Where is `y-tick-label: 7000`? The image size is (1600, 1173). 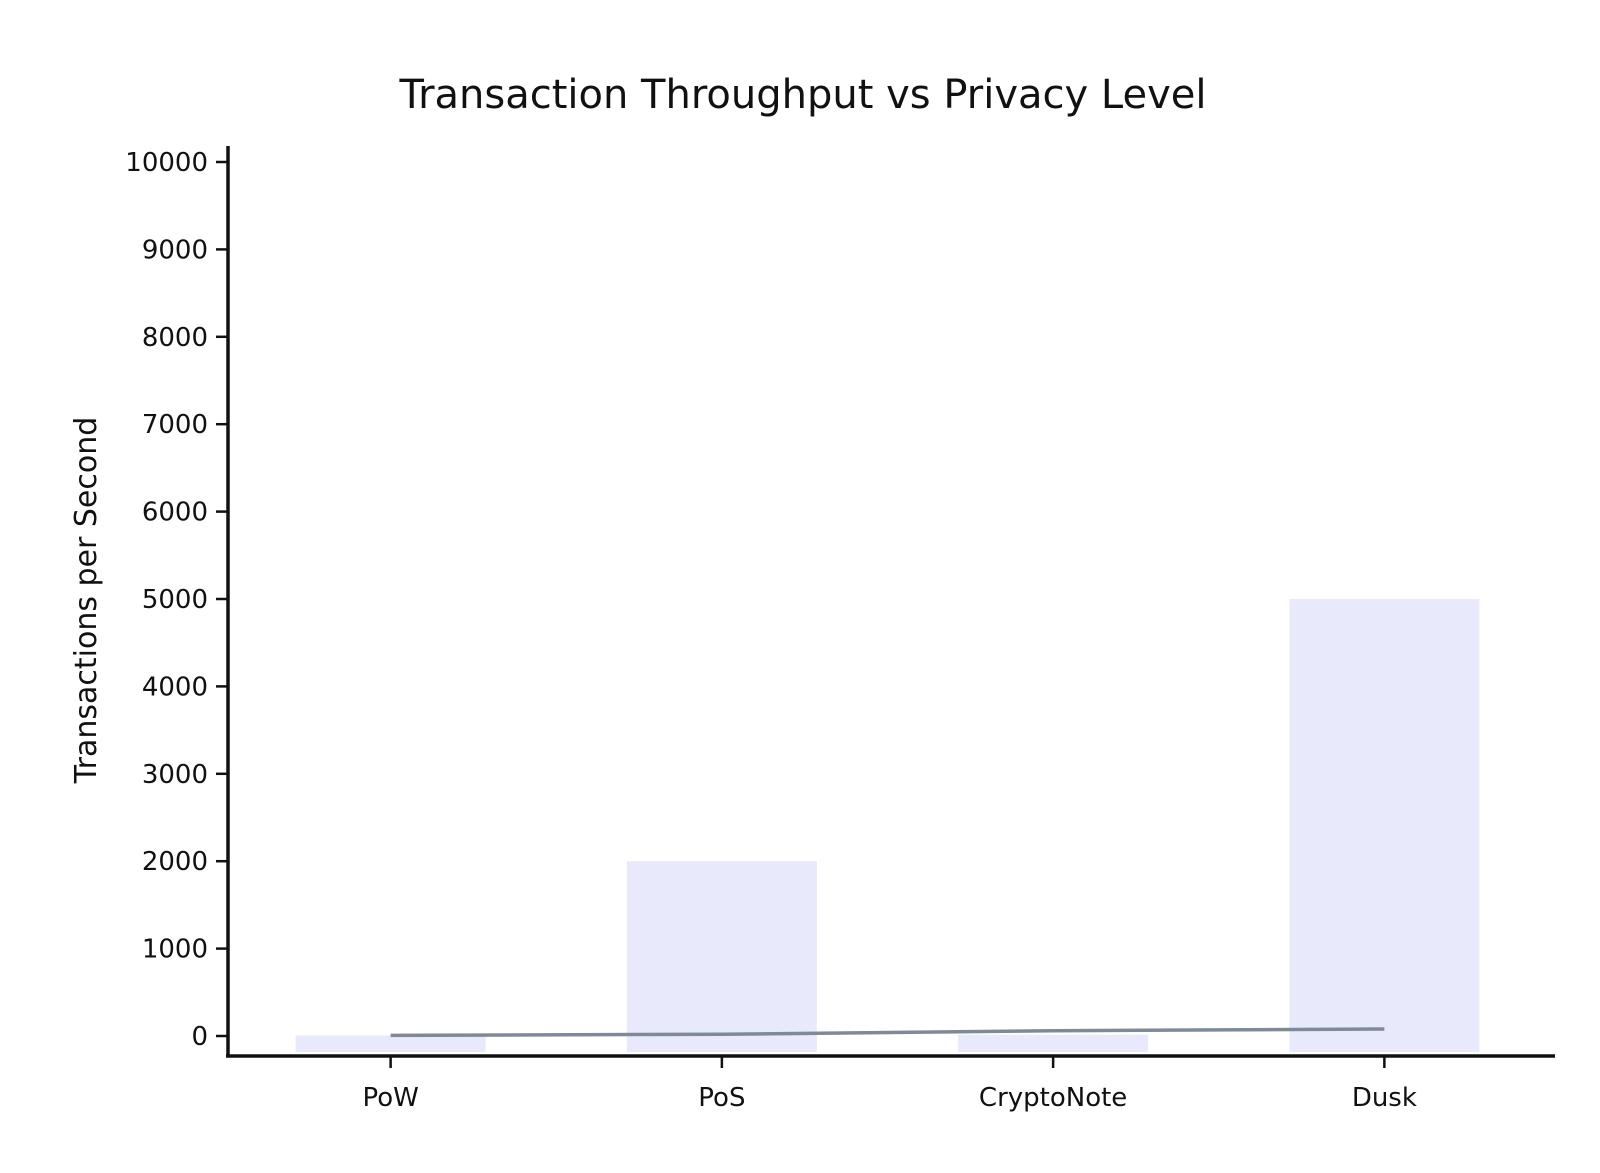 y-tick-label: 7000 is located at coordinates (175, 425).